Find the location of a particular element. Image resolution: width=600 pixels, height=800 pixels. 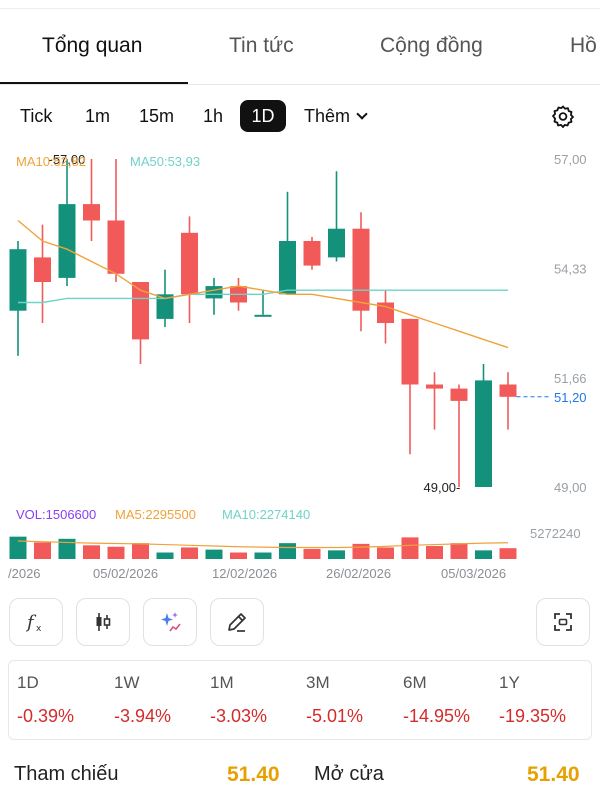

y-tick-label: 51,66 is located at coordinates (570, 378).